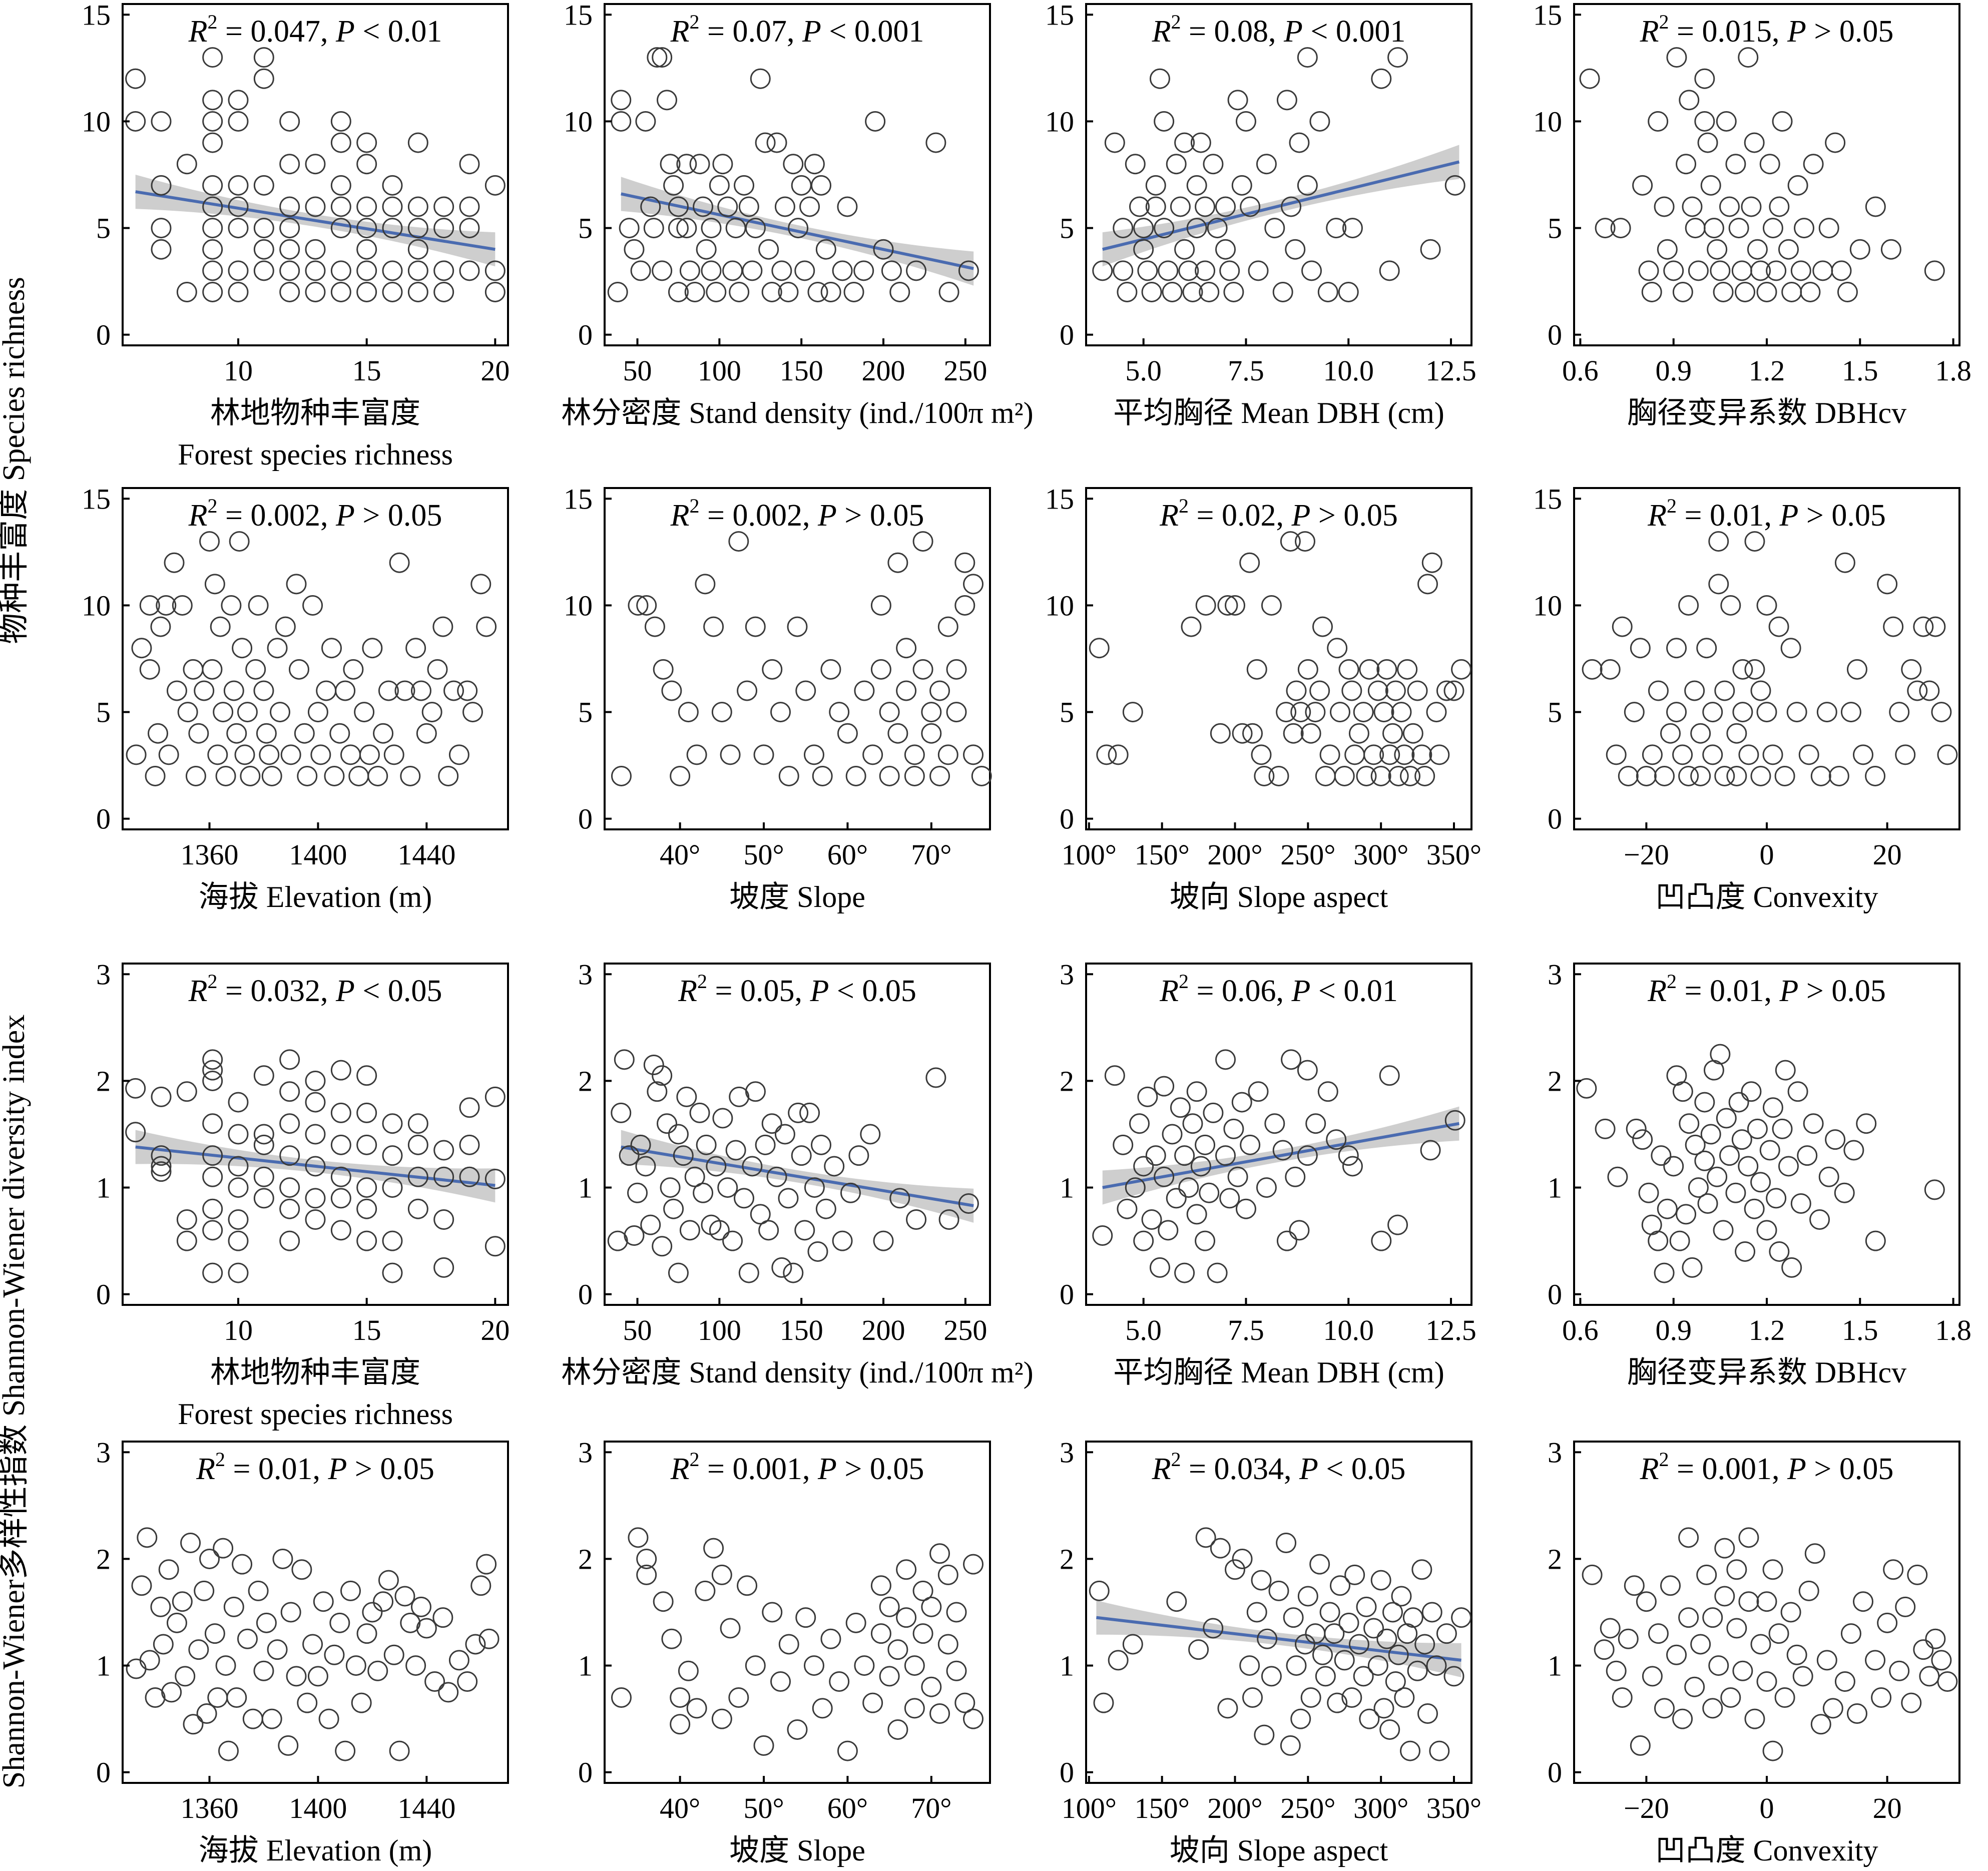  I want to click on x-tick-label: 40°, so click(680, 1808).